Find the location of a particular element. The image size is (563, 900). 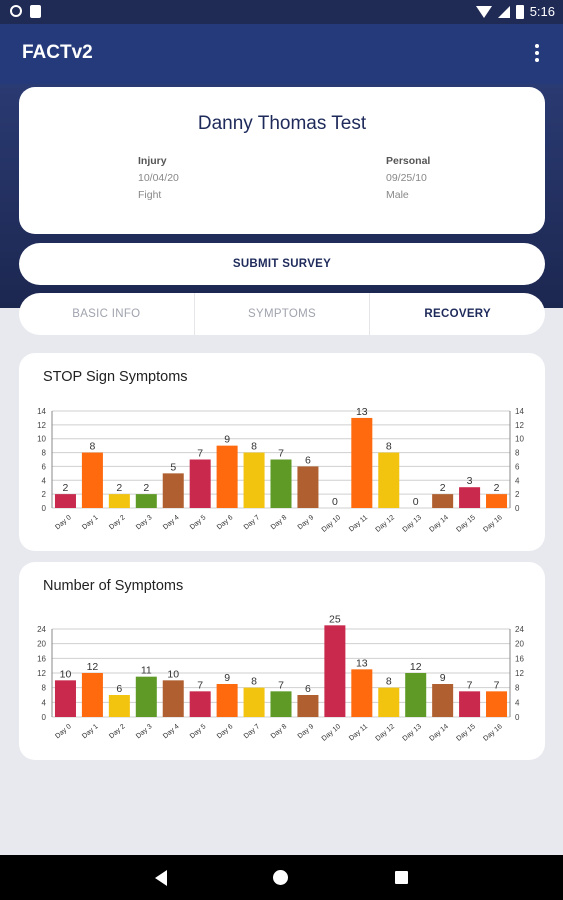

data-label: 10 is located at coordinates (173, 674).